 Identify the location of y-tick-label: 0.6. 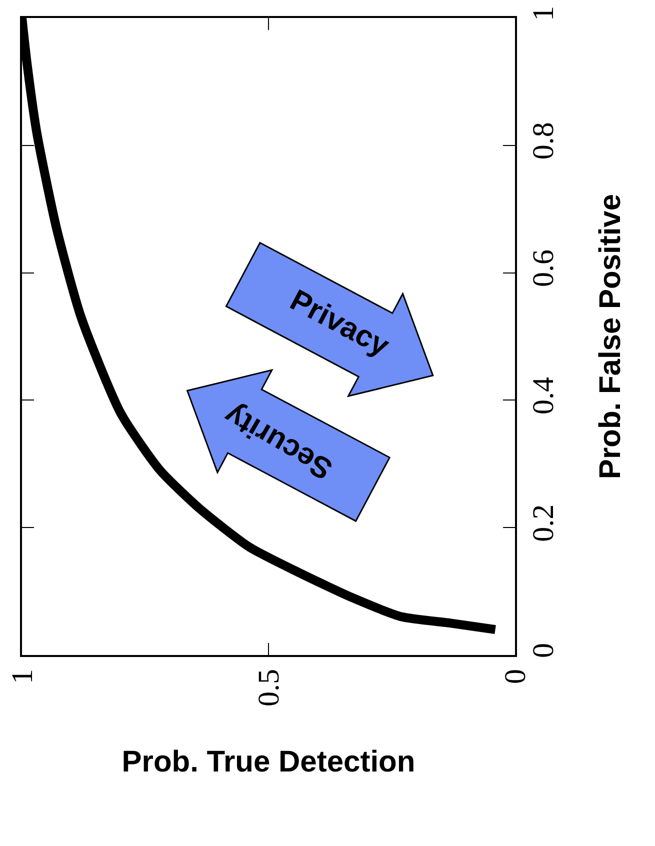
(543, 269).